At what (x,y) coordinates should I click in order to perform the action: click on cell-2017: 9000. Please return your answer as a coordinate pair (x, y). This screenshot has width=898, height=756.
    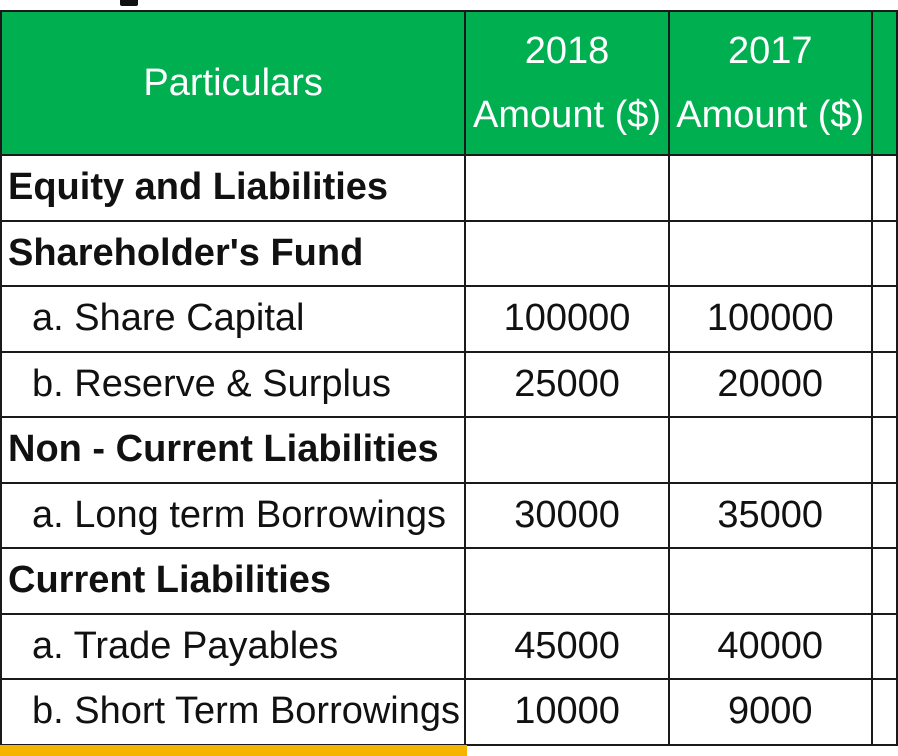
    Looking at the image, I should click on (770, 712).